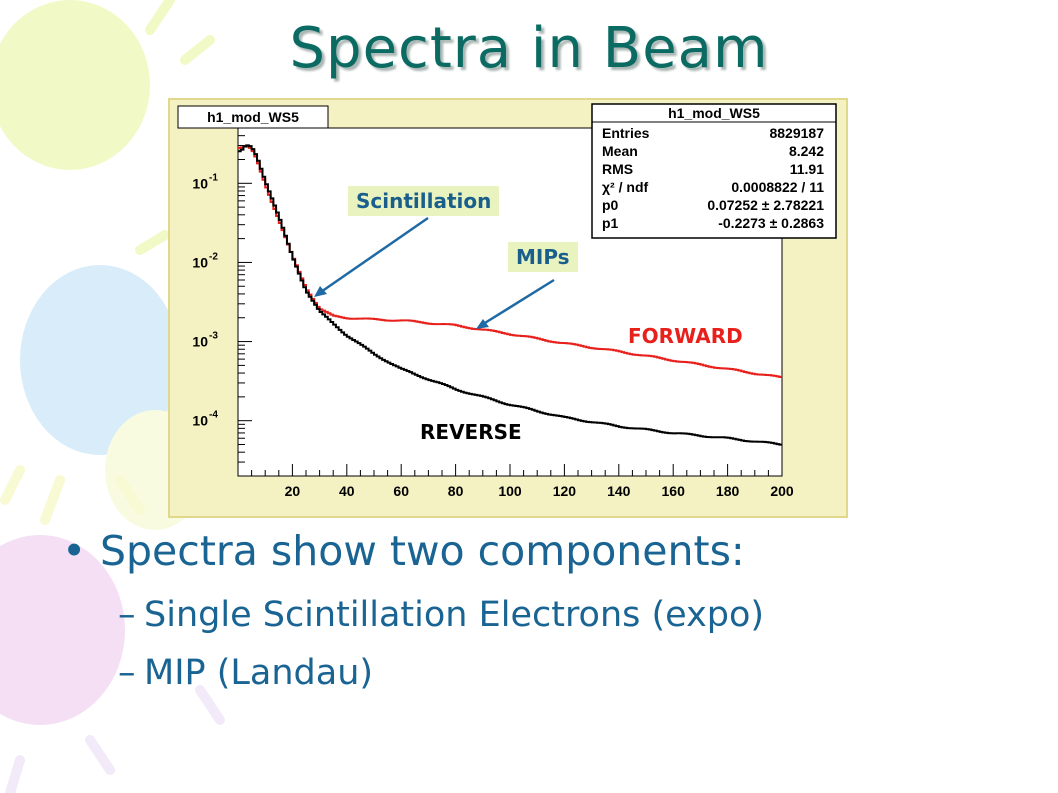 The height and width of the screenshot is (793, 1058). Describe the element at coordinates (424, 201) in the screenshot. I see `scintillation-label: Scintillation` at that location.